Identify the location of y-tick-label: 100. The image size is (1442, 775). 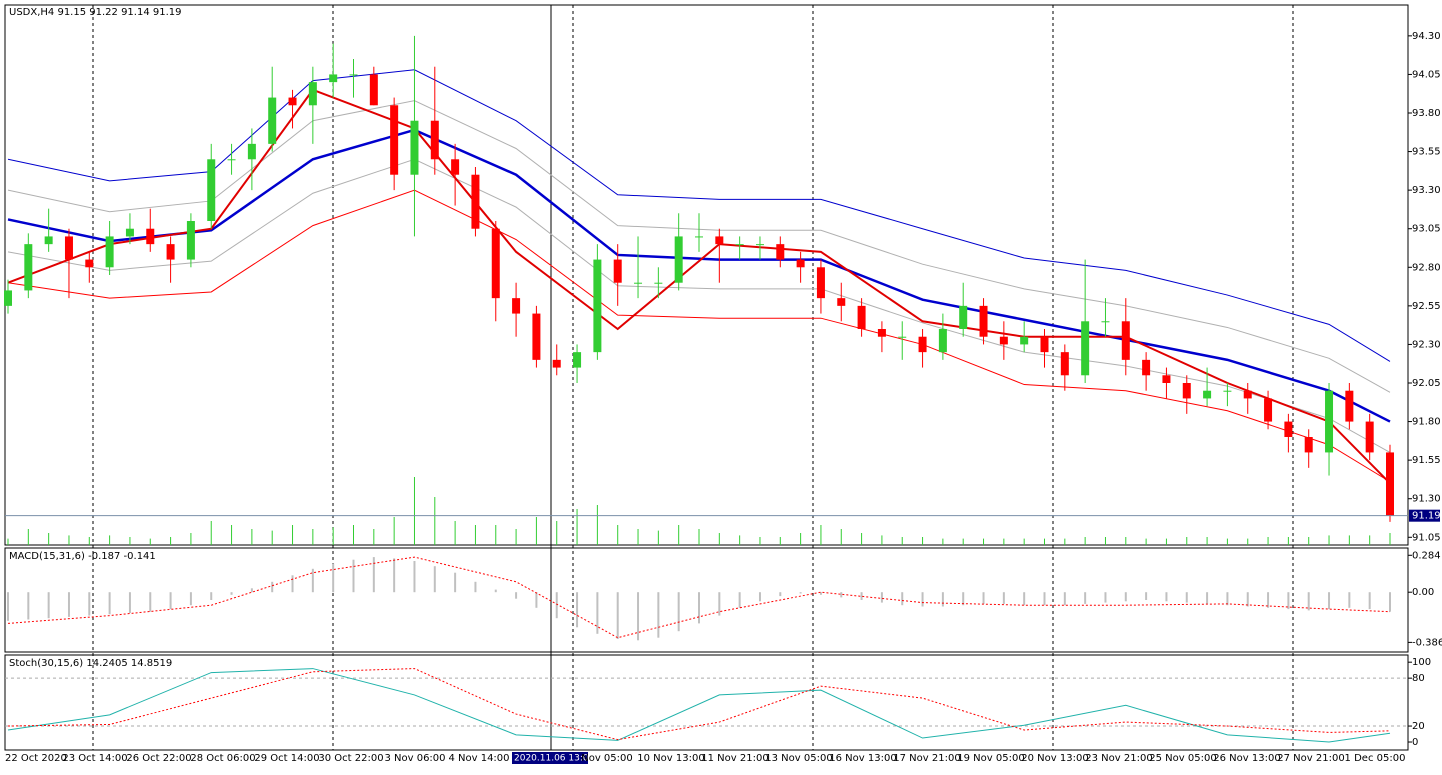
(1421, 662).